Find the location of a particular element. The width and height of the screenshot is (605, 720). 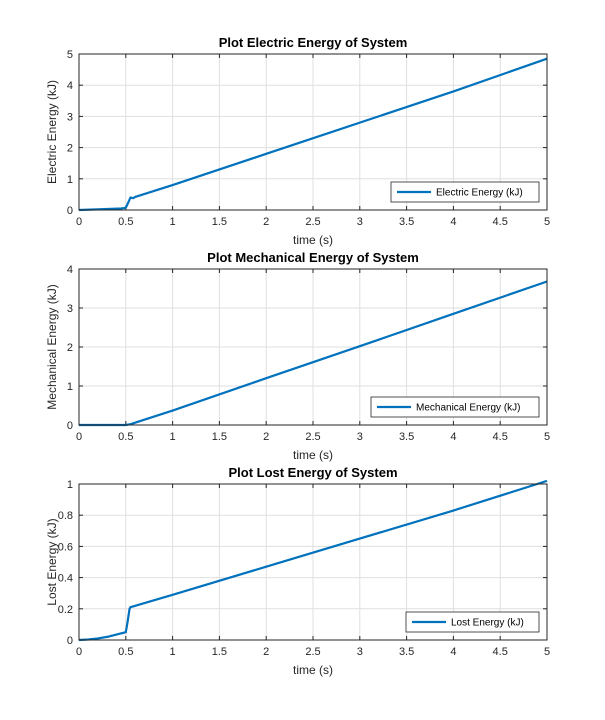

legend: Lost Energy (kJ) is located at coordinates (472, 622).